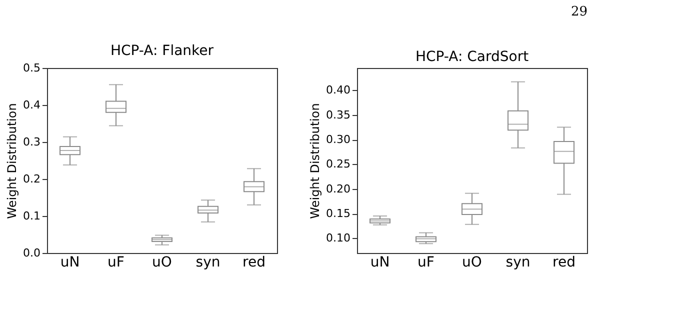  Describe the element at coordinates (338, 189) in the screenshot. I see `y-tick-label: 0.20` at that location.